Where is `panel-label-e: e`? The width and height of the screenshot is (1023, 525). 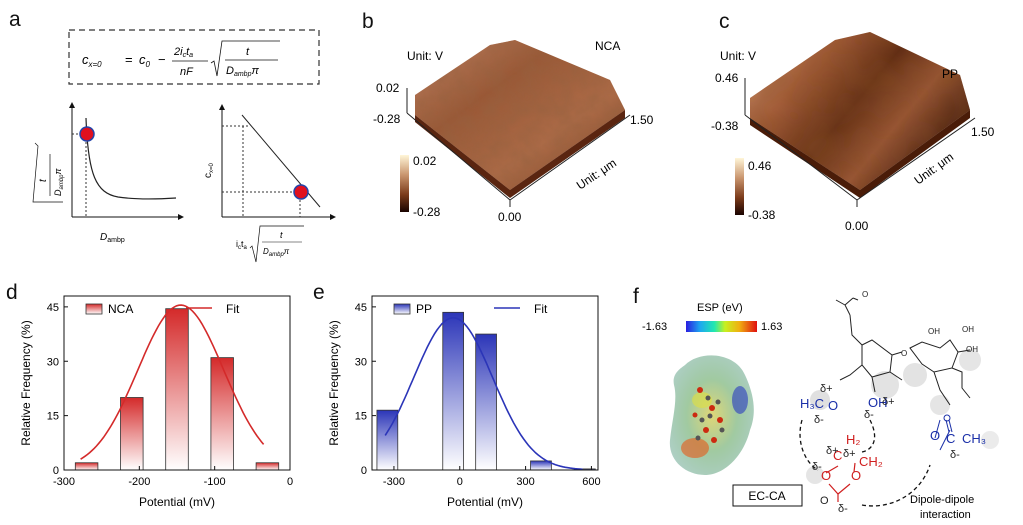
panel-label-e: e is located at coordinates (319, 292).